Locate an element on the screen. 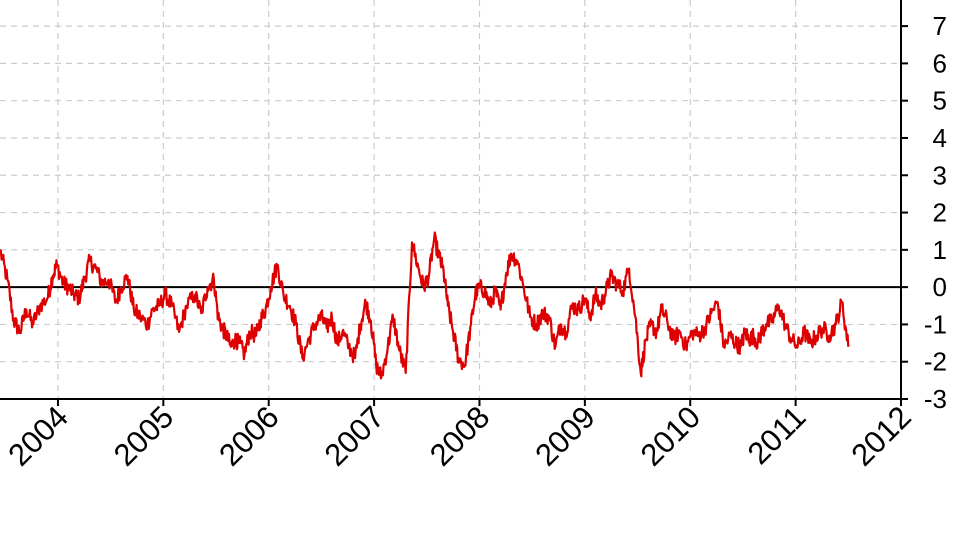  y-tick-label: 3 is located at coordinates (940, 175).